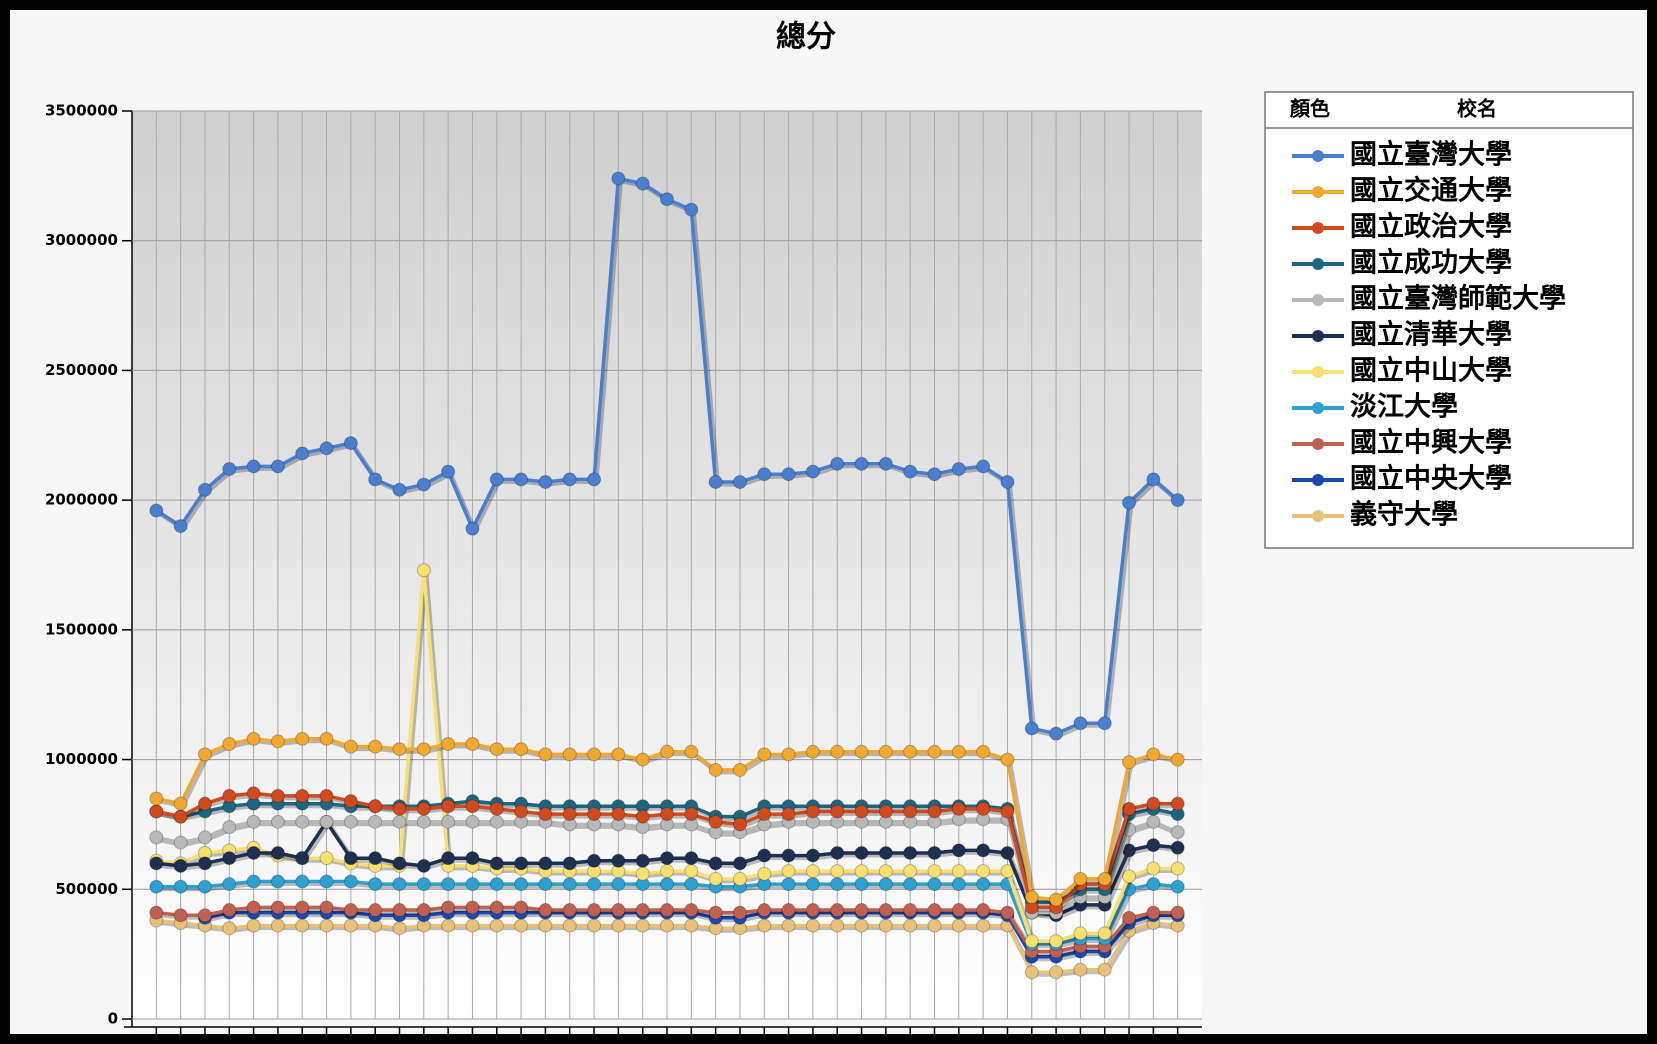 The image size is (1657, 1044). What do you see at coordinates (1431, 371) in the screenshot?
I see `legend-label: 國立中山大學` at bounding box center [1431, 371].